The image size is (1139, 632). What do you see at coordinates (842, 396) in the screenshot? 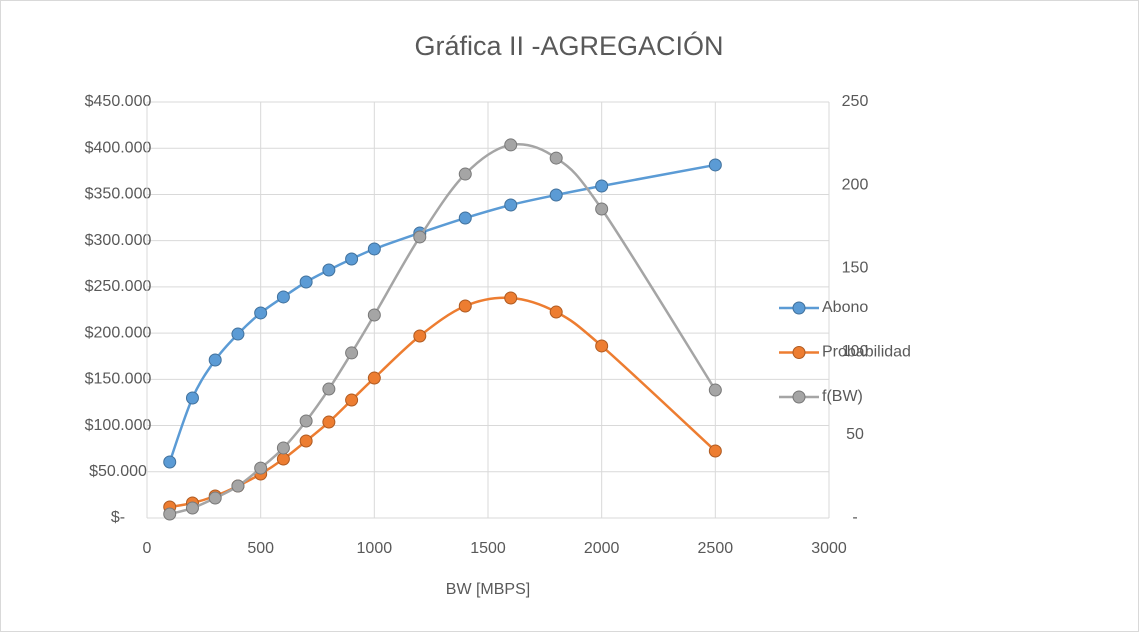
I see `legend-label: f(BW)` at bounding box center [842, 396].